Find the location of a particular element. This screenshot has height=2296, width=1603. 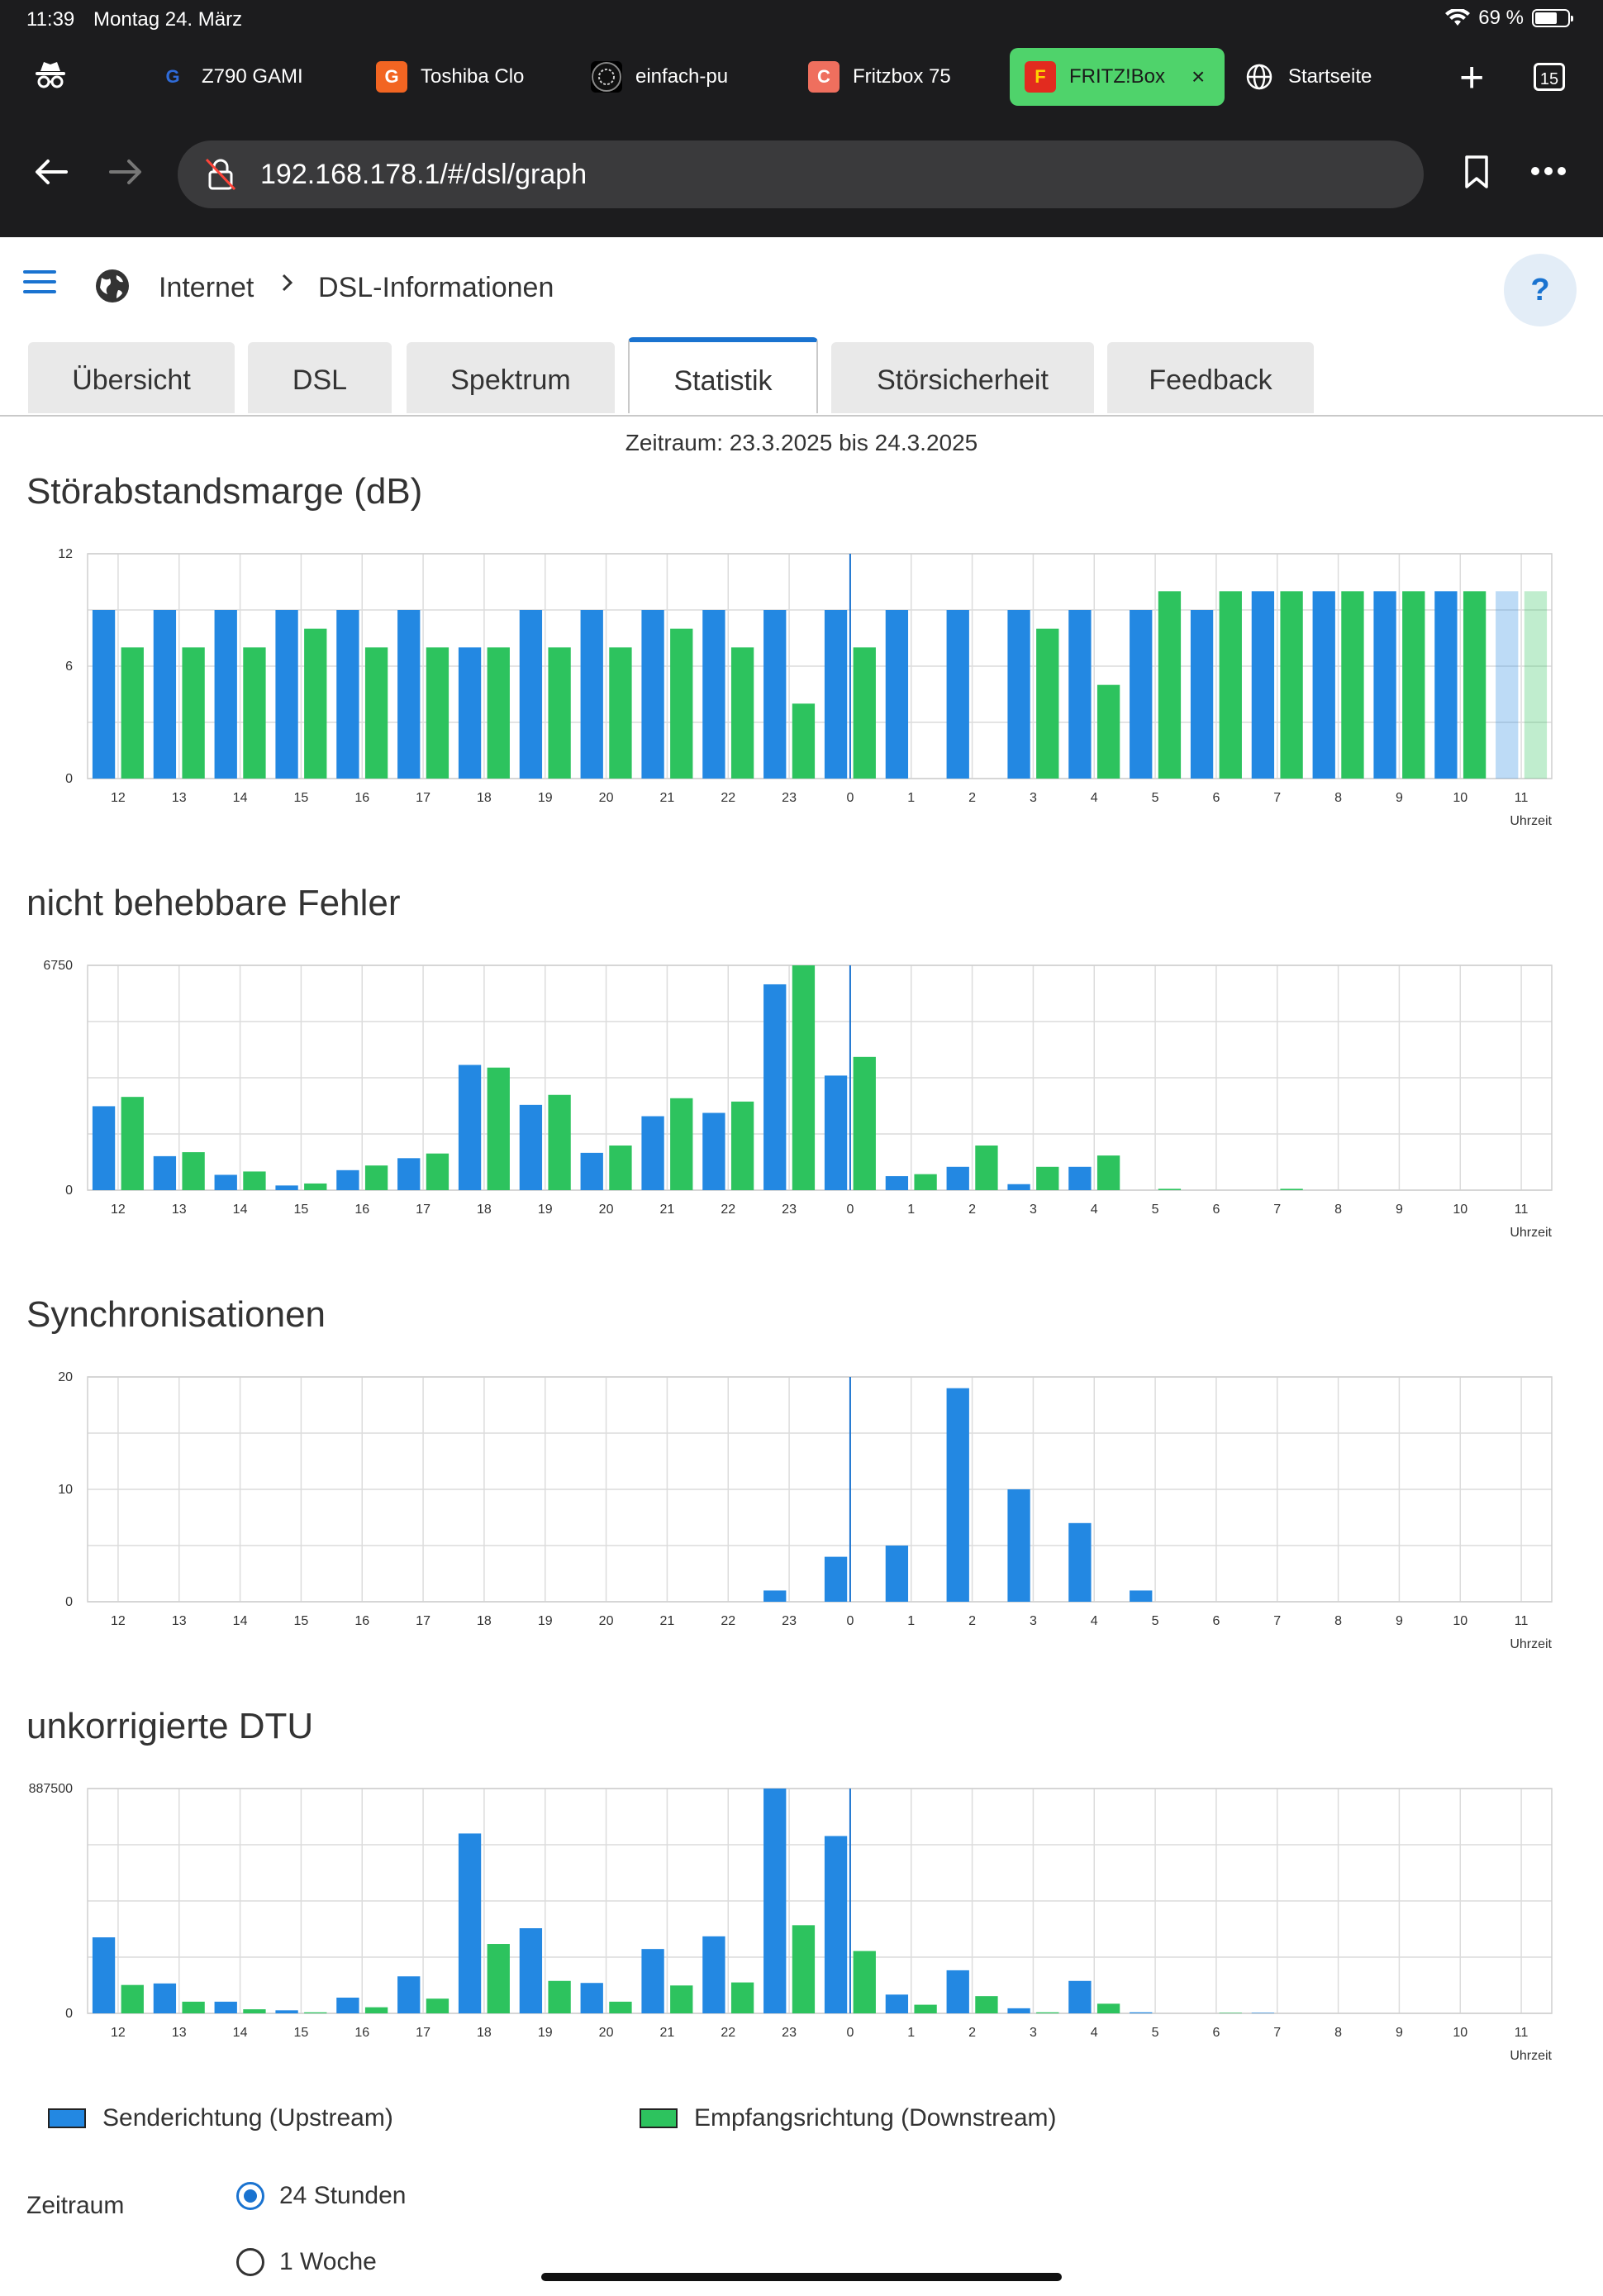

tab-spektrum: Spektrum is located at coordinates (511, 377).